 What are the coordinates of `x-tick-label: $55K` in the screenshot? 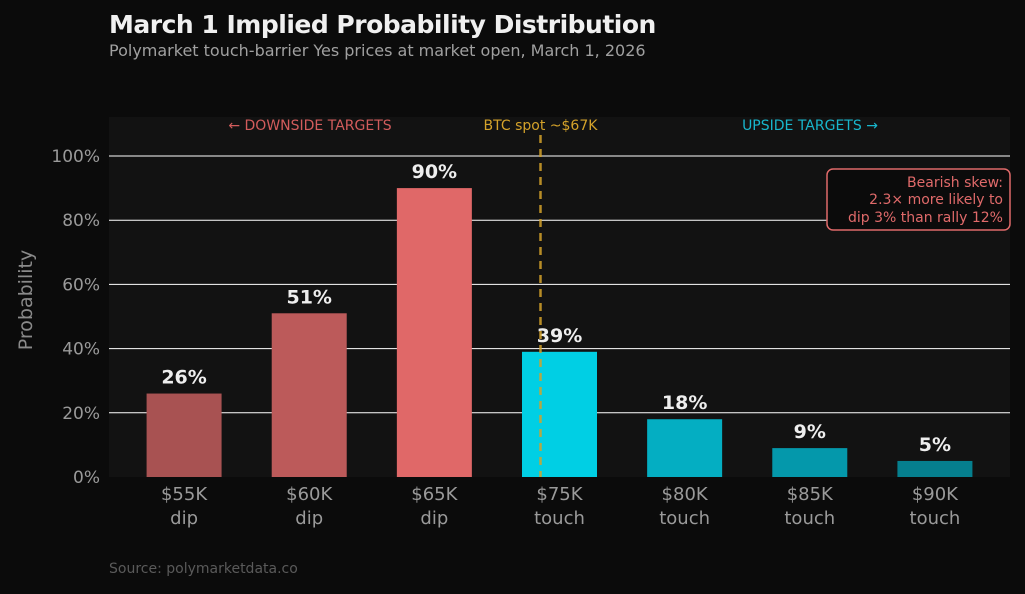 It's located at (184, 494).